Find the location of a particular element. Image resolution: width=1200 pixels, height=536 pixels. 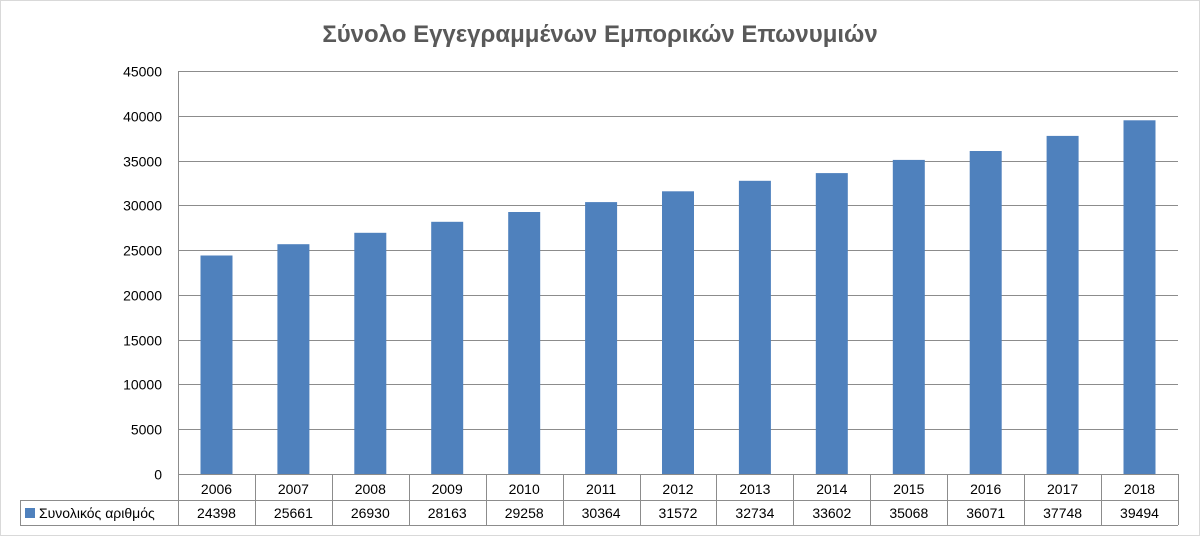

category-label: 2009 is located at coordinates (447, 489).